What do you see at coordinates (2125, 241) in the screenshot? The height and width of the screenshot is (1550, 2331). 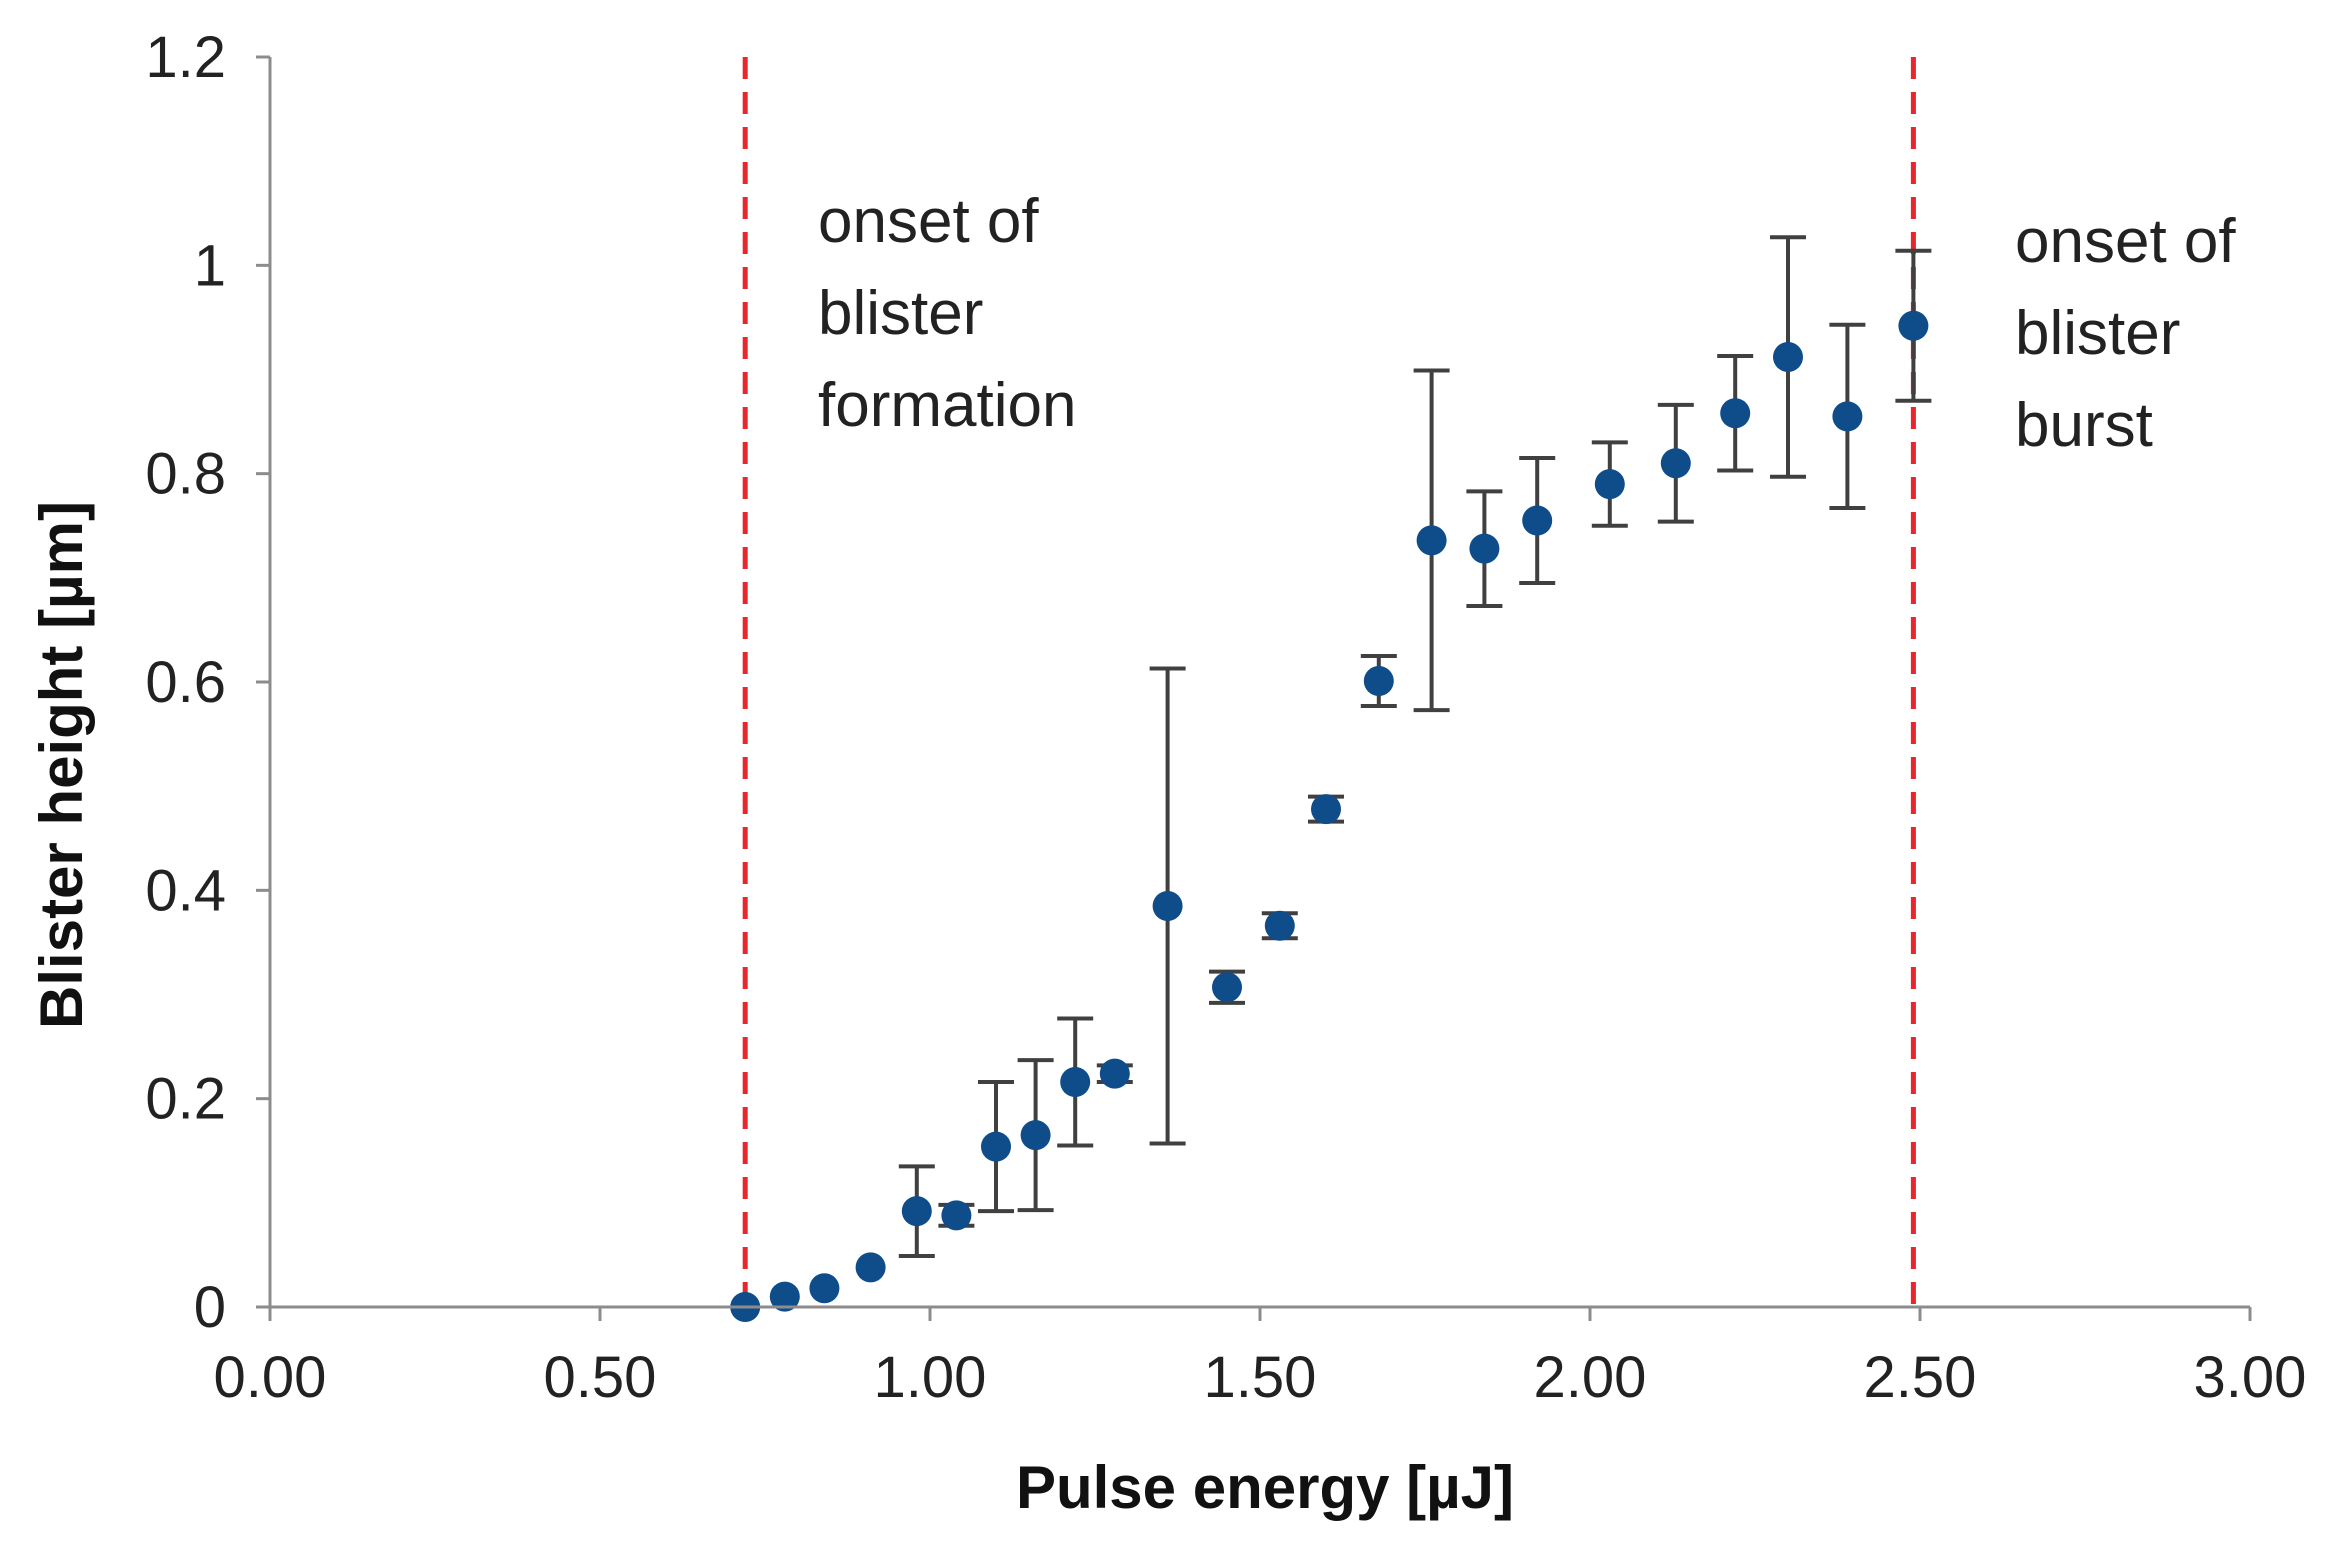 I see `annotation-burst-line-1: onset of` at bounding box center [2125, 241].